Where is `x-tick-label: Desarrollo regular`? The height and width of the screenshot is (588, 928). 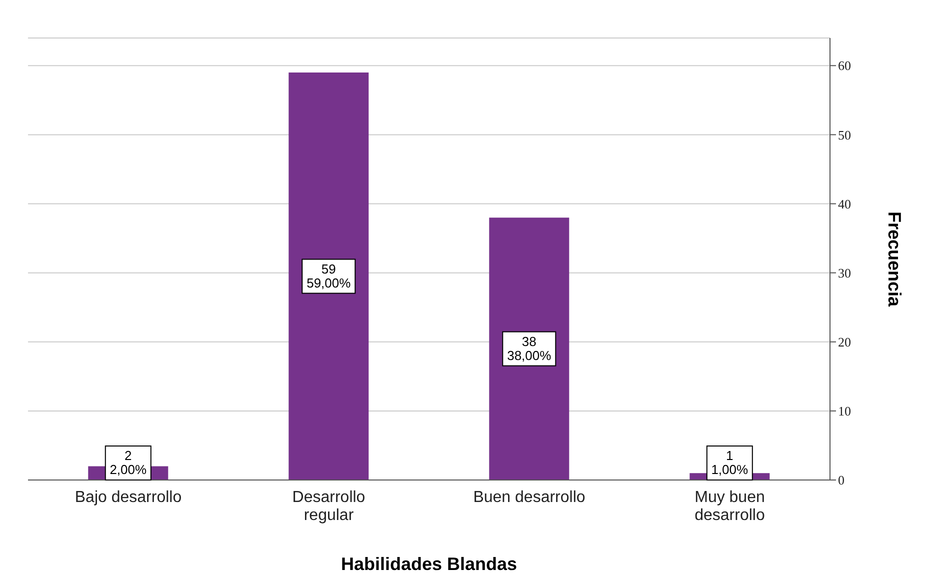
x-tick-label: Desarrollo regular is located at coordinates (329, 506).